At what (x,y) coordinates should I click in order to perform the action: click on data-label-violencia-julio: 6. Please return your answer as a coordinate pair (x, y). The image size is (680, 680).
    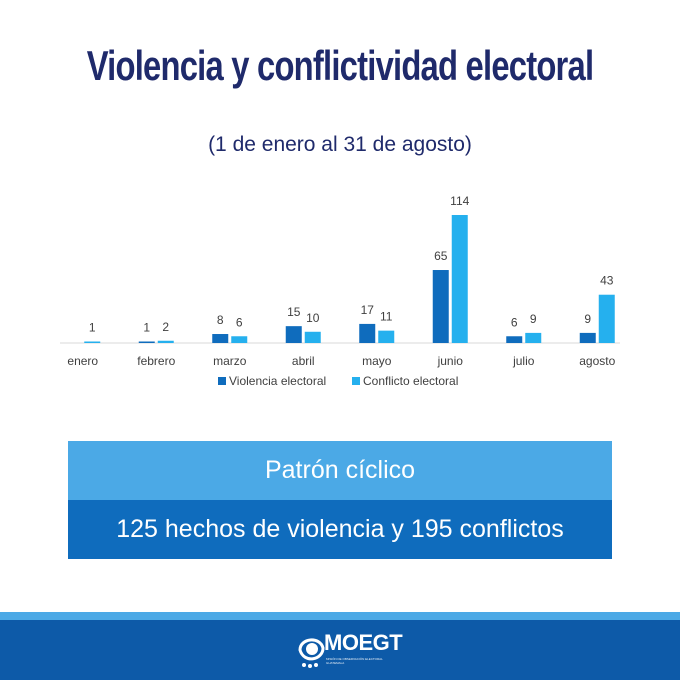
    Looking at the image, I should click on (514, 322).